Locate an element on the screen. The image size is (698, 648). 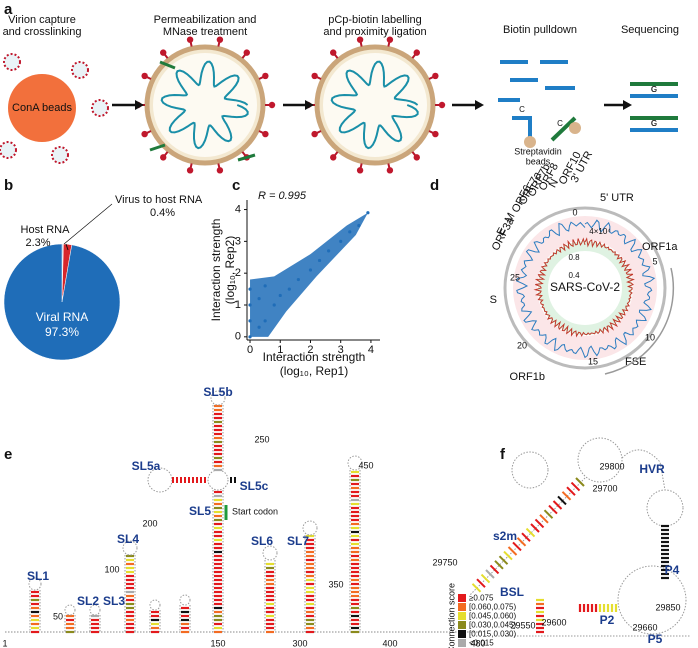
step-label: pCp-biotin labelling is located at coordinates (375, 20).